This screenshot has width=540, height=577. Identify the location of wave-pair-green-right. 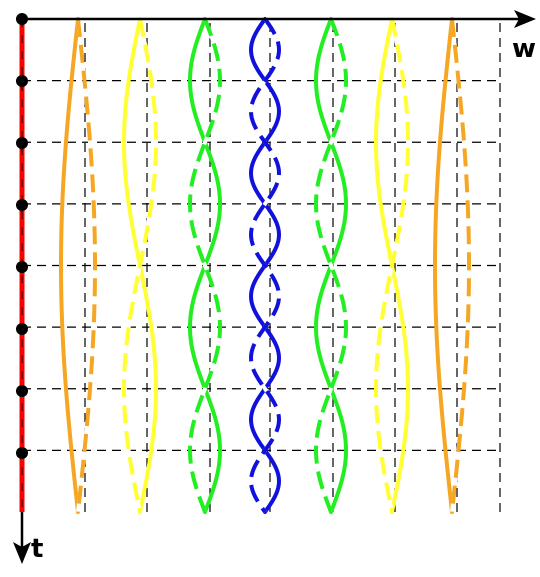
(331, 265).